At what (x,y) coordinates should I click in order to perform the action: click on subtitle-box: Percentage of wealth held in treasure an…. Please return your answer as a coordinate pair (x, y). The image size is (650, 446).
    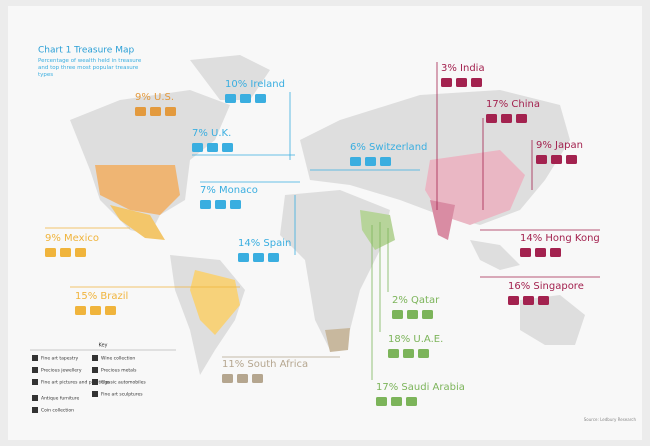
    Looking at the image, I should click on (90, 68).